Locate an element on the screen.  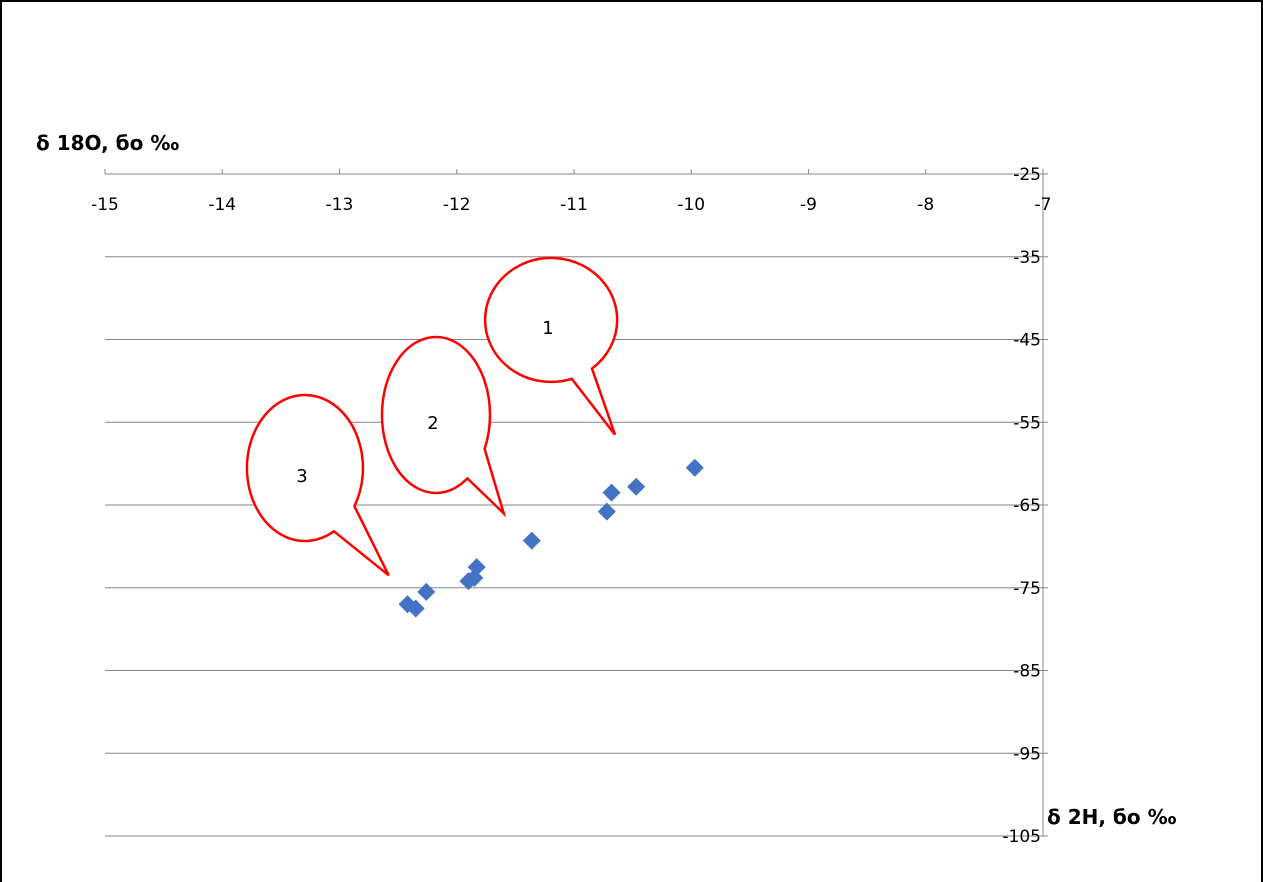
callouts: 1 2 3 is located at coordinates (432, 416).